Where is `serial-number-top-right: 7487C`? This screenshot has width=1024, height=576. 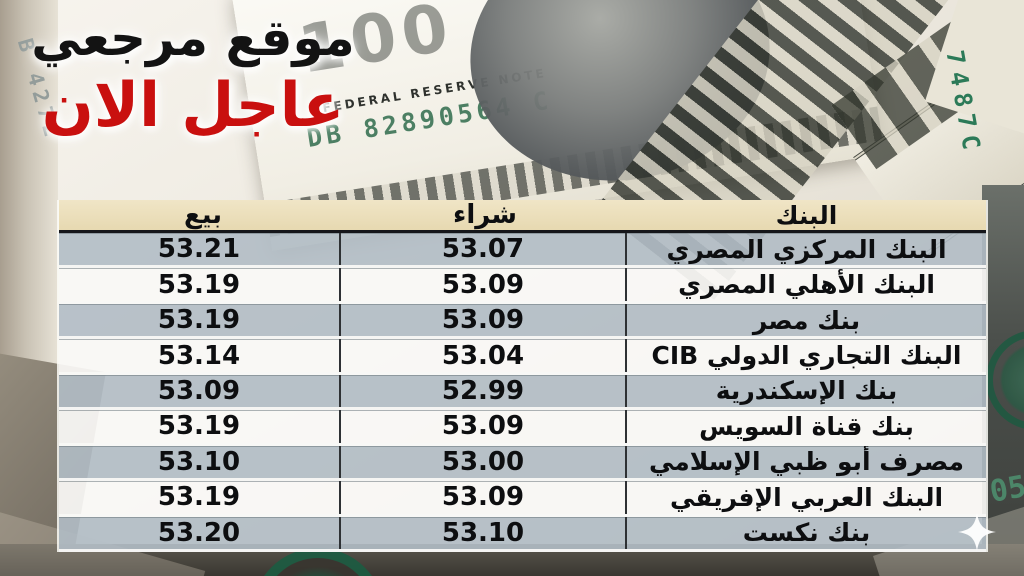
serial-number-top-right: 7487C is located at coordinates (963, 103).